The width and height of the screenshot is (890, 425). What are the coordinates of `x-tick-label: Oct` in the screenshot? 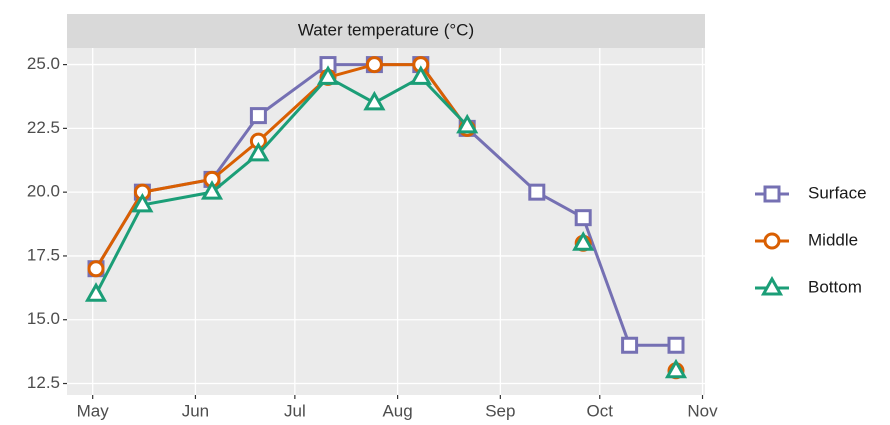 It's located at (600, 410).